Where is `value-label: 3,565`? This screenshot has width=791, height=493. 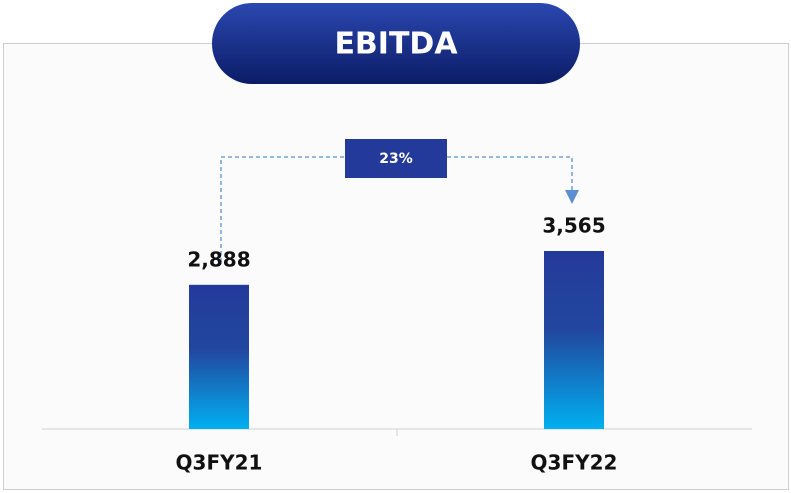 value-label: 3,565 is located at coordinates (573, 226).